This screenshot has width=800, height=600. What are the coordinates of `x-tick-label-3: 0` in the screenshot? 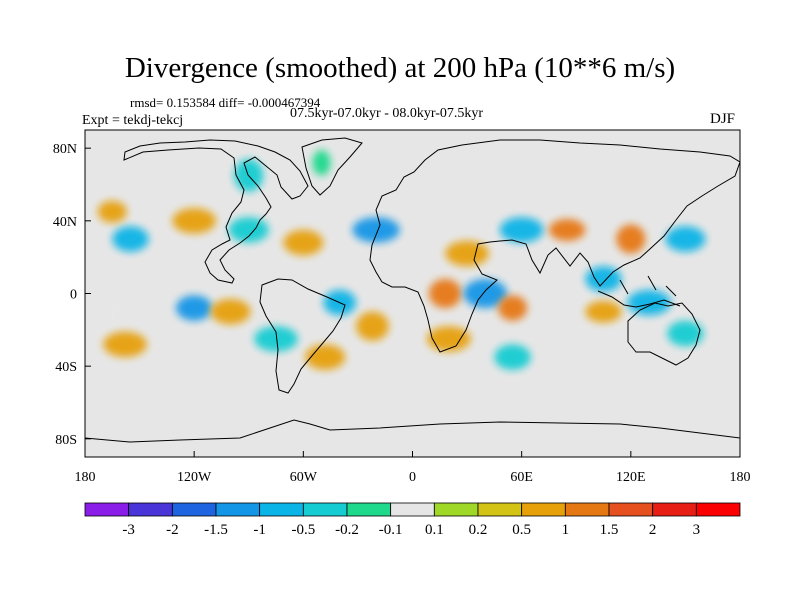 It's located at (412, 477).